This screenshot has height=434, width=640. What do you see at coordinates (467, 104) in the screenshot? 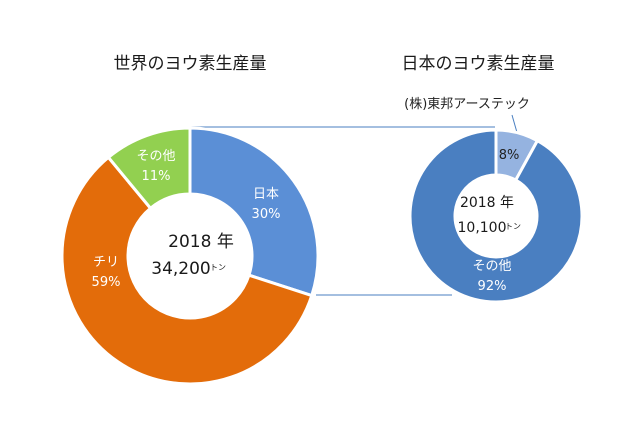
I see `japan-slice-label-toho: (株)東邦アーステック` at bounding box center [467, 104].